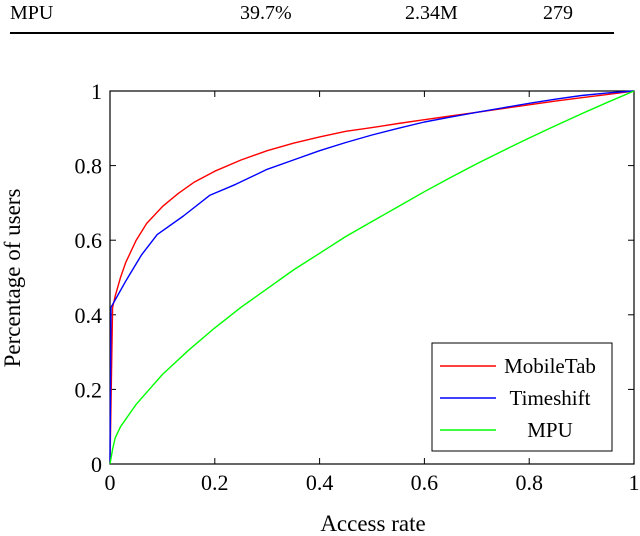 This screenshot has height=536, width=640. I want to click on y-tick-label: 0.2, so click(89, 389).